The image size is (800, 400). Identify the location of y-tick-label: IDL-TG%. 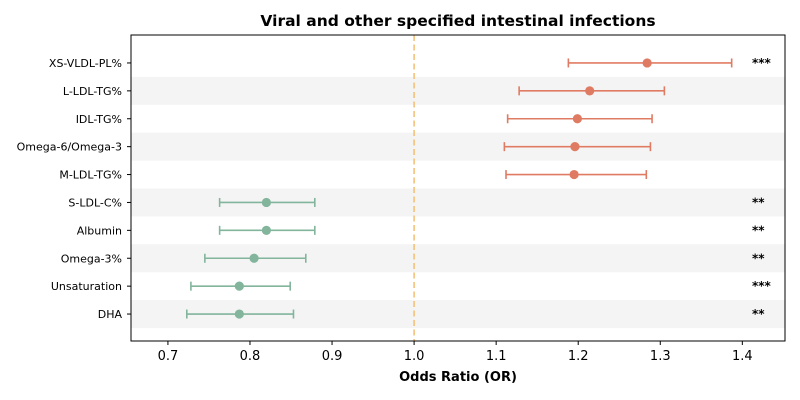
(99, 119).